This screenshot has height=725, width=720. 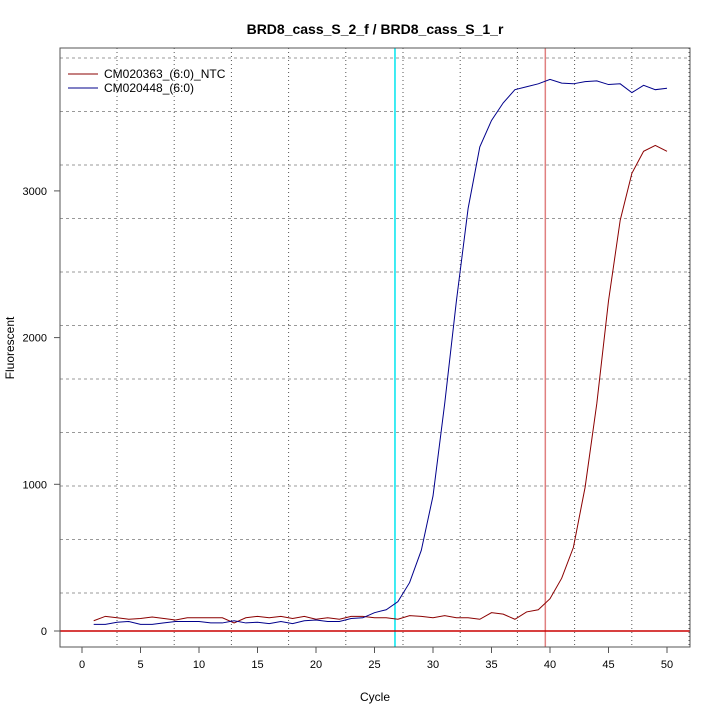 What do you see at coordinates (82, 665) in the screenshot?
I see `x-tick-label: 0` at bounding box center [82, 665].